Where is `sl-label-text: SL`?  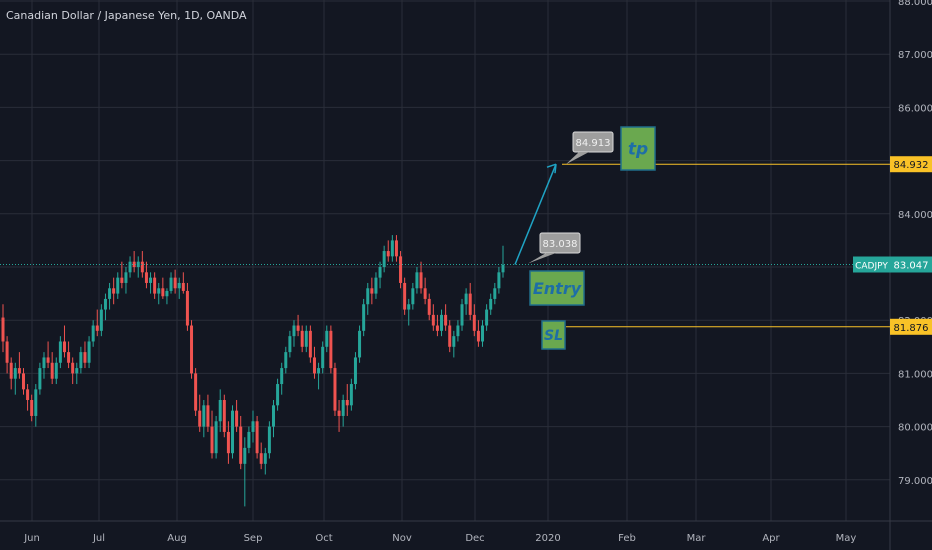
sl-label-text: SL is located at coordinates (553, 336).